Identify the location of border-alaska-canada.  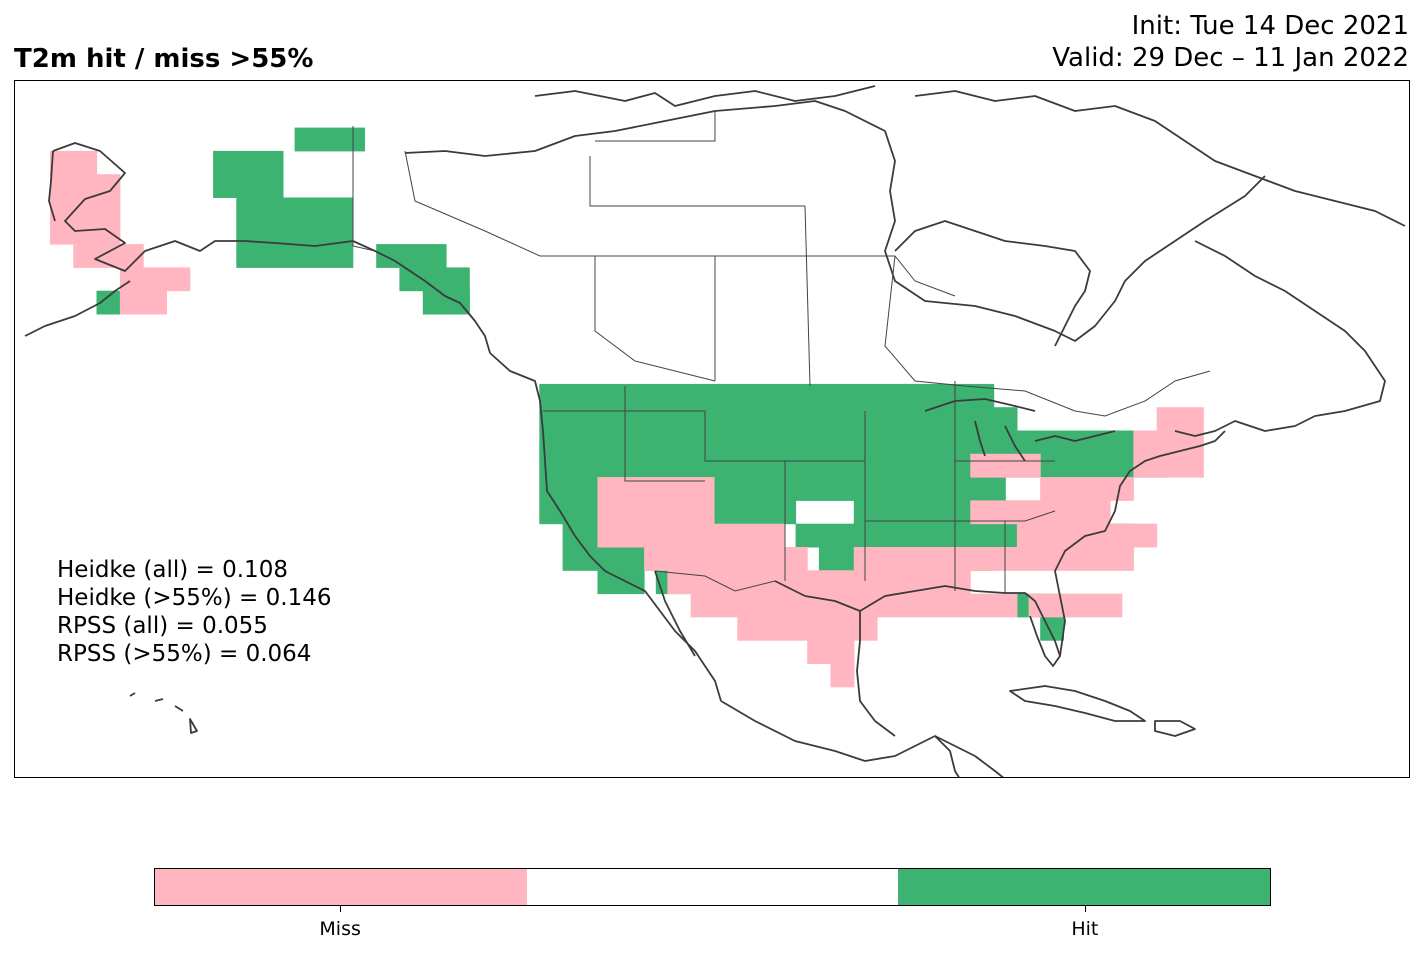
(364, 189).